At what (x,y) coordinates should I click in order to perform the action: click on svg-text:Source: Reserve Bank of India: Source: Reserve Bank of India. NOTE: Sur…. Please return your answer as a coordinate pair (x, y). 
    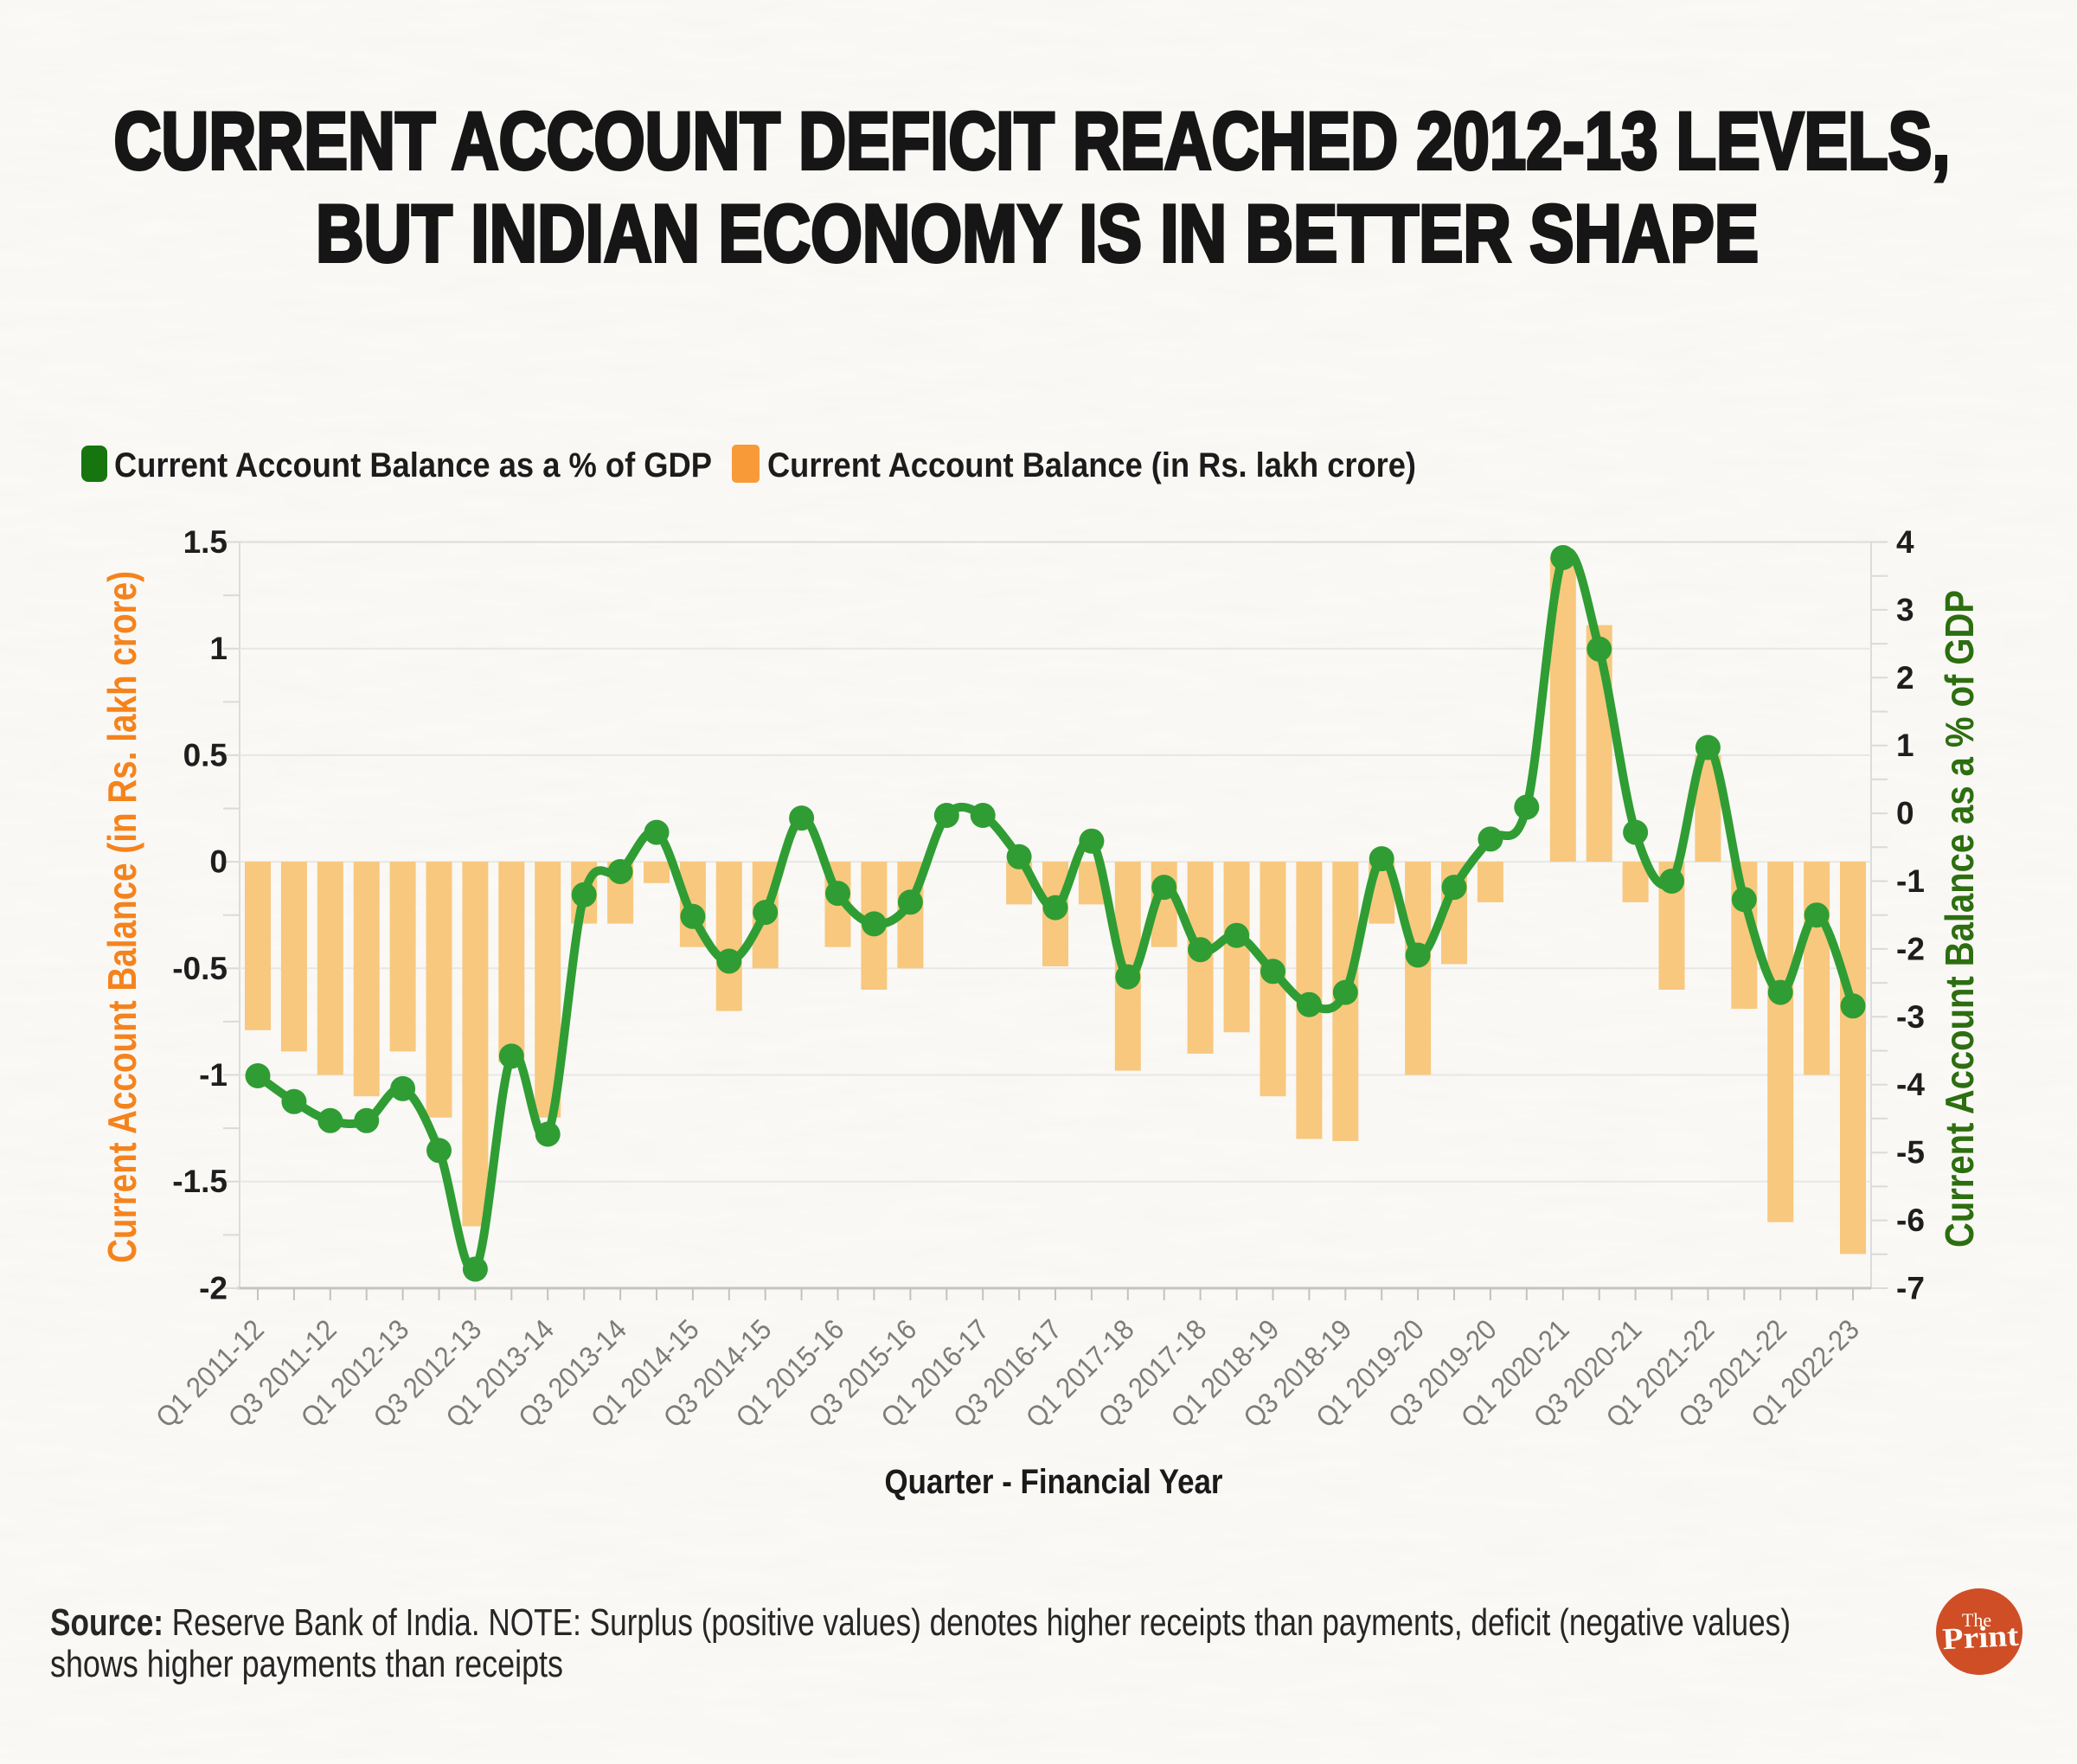
    Looking at the image, I should click on (920, 1623).